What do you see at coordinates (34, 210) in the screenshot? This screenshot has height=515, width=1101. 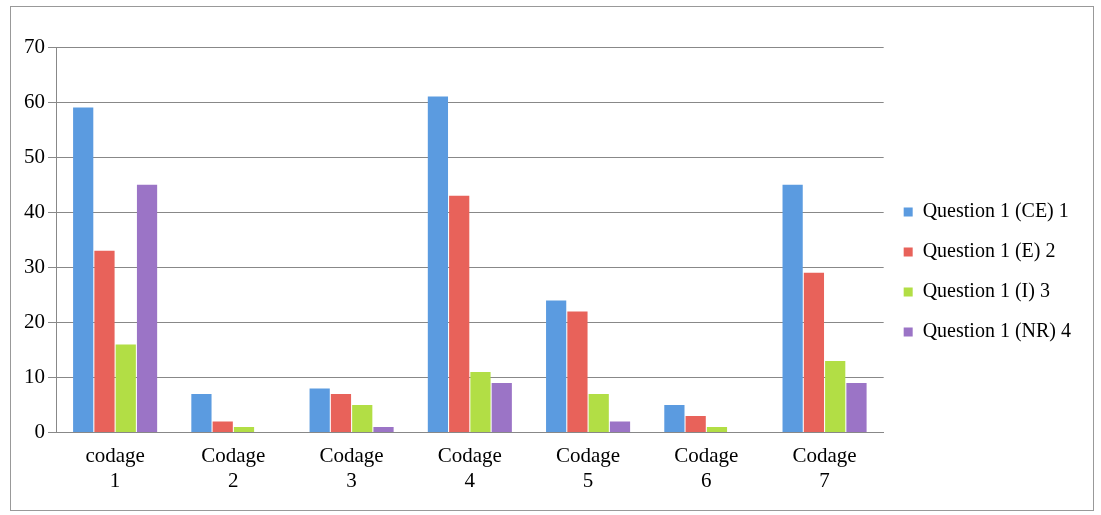 I see `y-tick-label: 40` at bounding box center [34, 210].